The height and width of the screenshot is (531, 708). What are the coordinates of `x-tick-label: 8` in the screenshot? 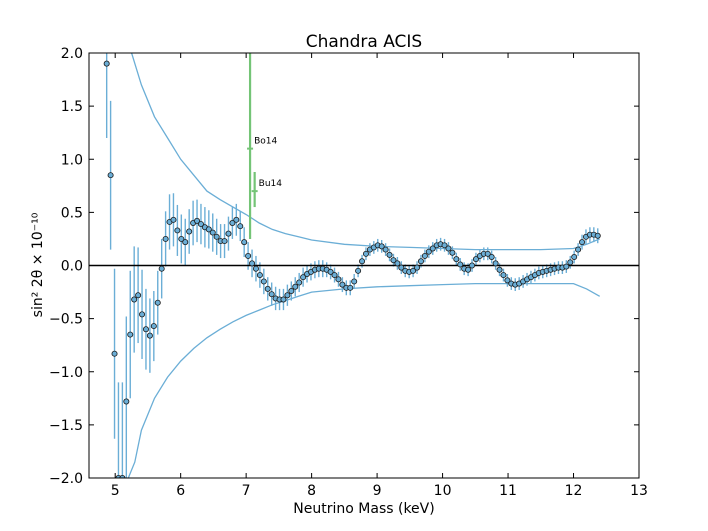 It's located at (311, 491).